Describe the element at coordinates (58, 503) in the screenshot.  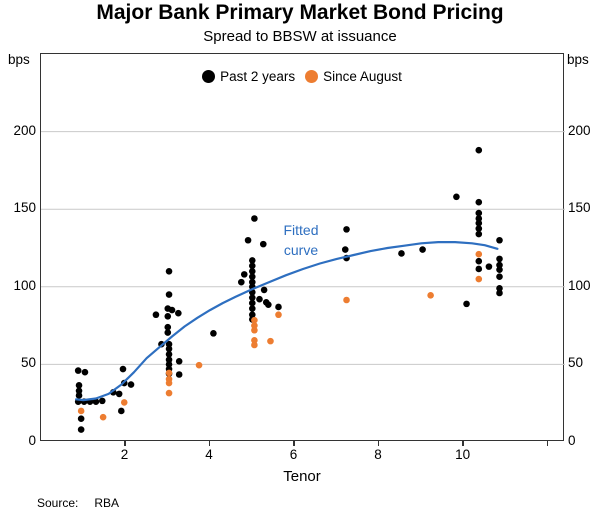
I see `source-label: Source:` at that location.